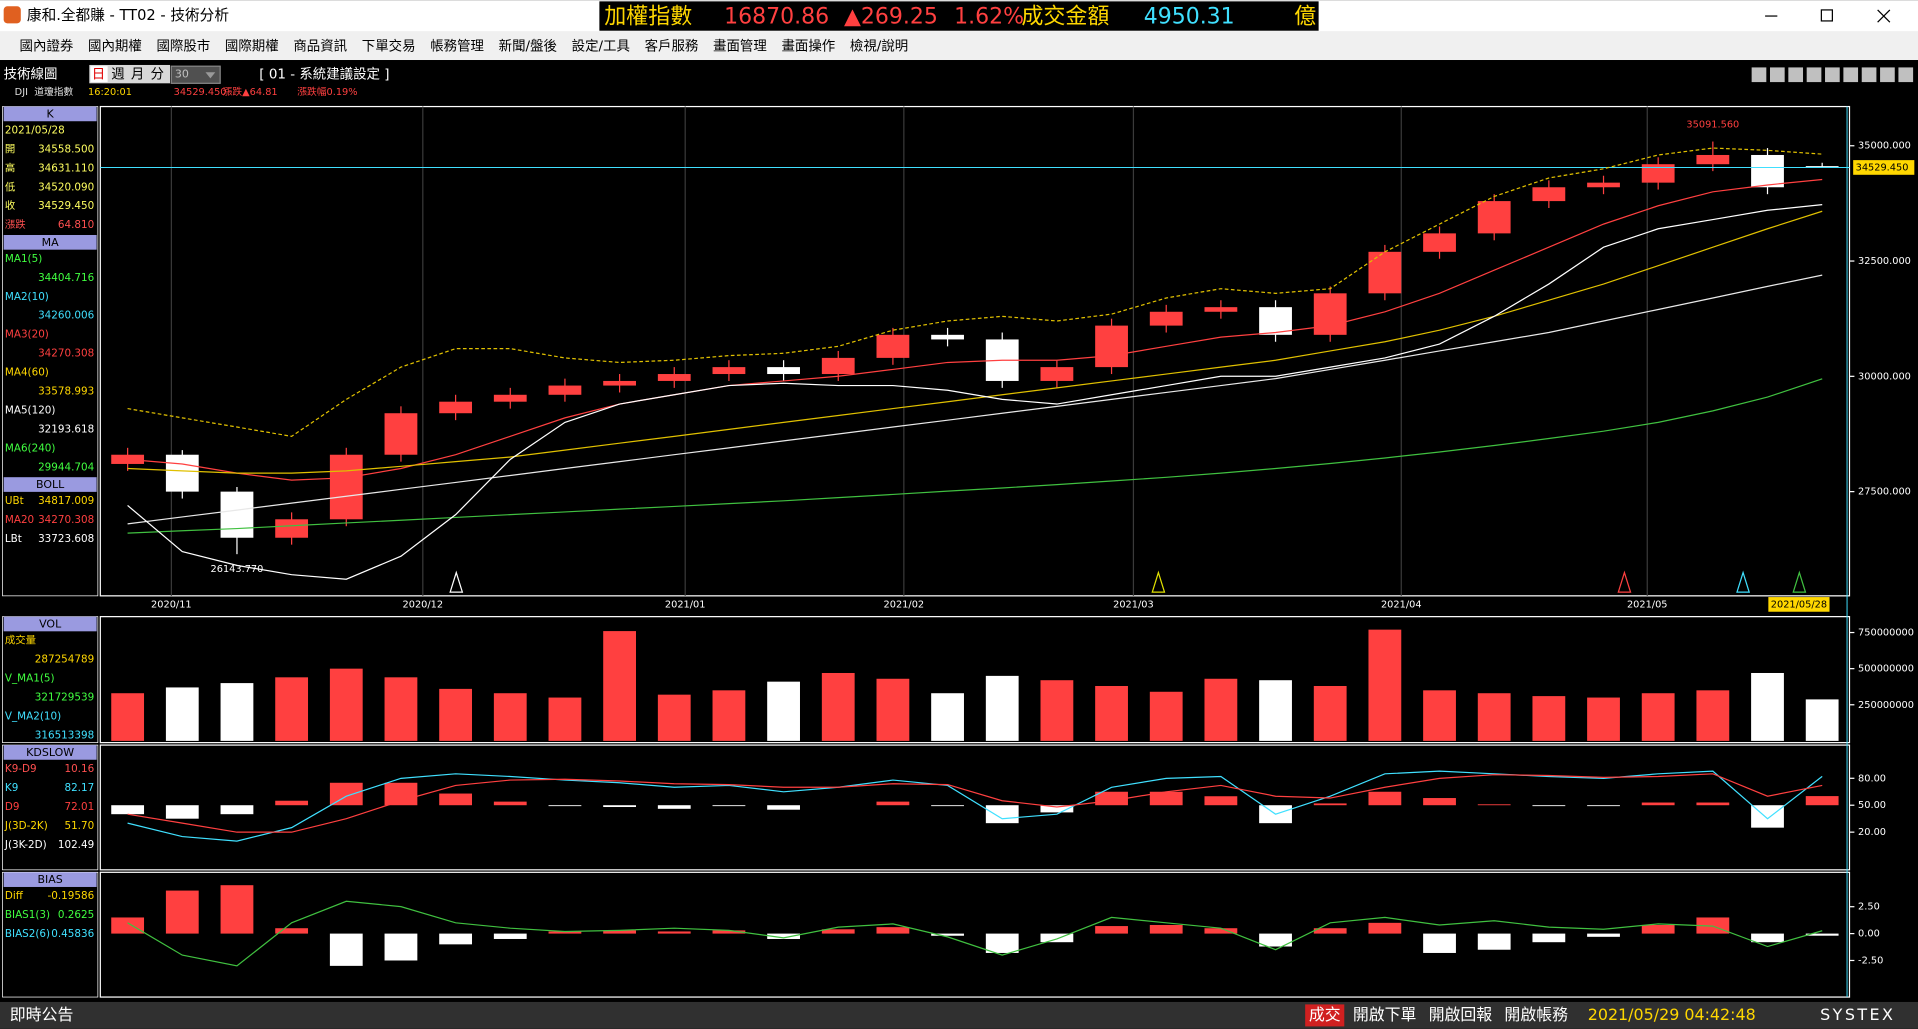 This screenshot has height=1029, width=1918. I want to click on sidebar-label: MA4(60), so click(27, 373).